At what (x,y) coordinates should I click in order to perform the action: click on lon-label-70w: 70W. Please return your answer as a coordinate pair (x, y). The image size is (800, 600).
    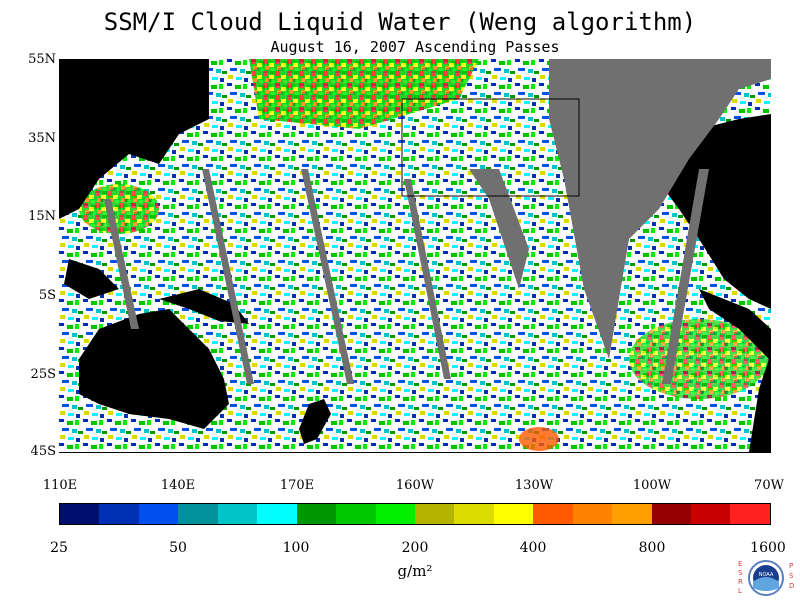
    Looking at the image, I should click on (769, 485).